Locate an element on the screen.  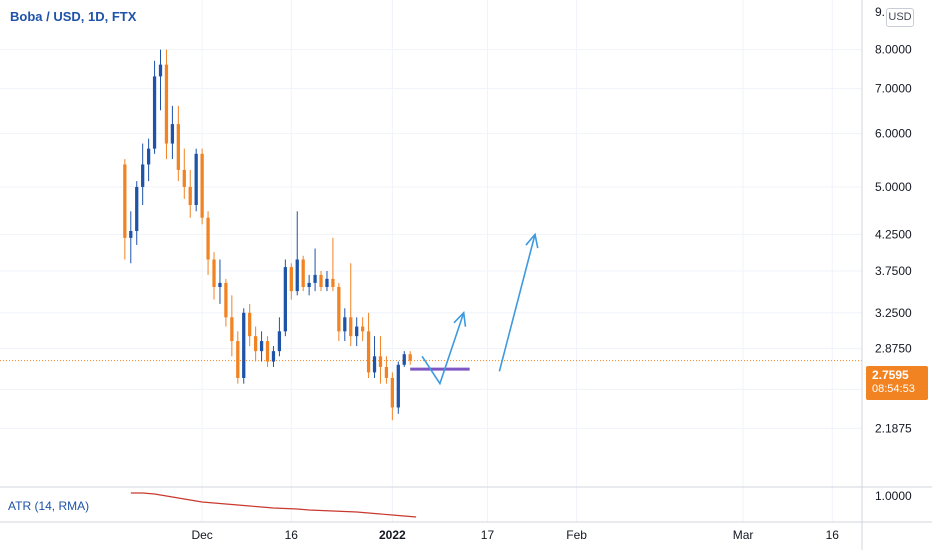
y-tick-label: 2.8750 is located at coordinates (893, 349).